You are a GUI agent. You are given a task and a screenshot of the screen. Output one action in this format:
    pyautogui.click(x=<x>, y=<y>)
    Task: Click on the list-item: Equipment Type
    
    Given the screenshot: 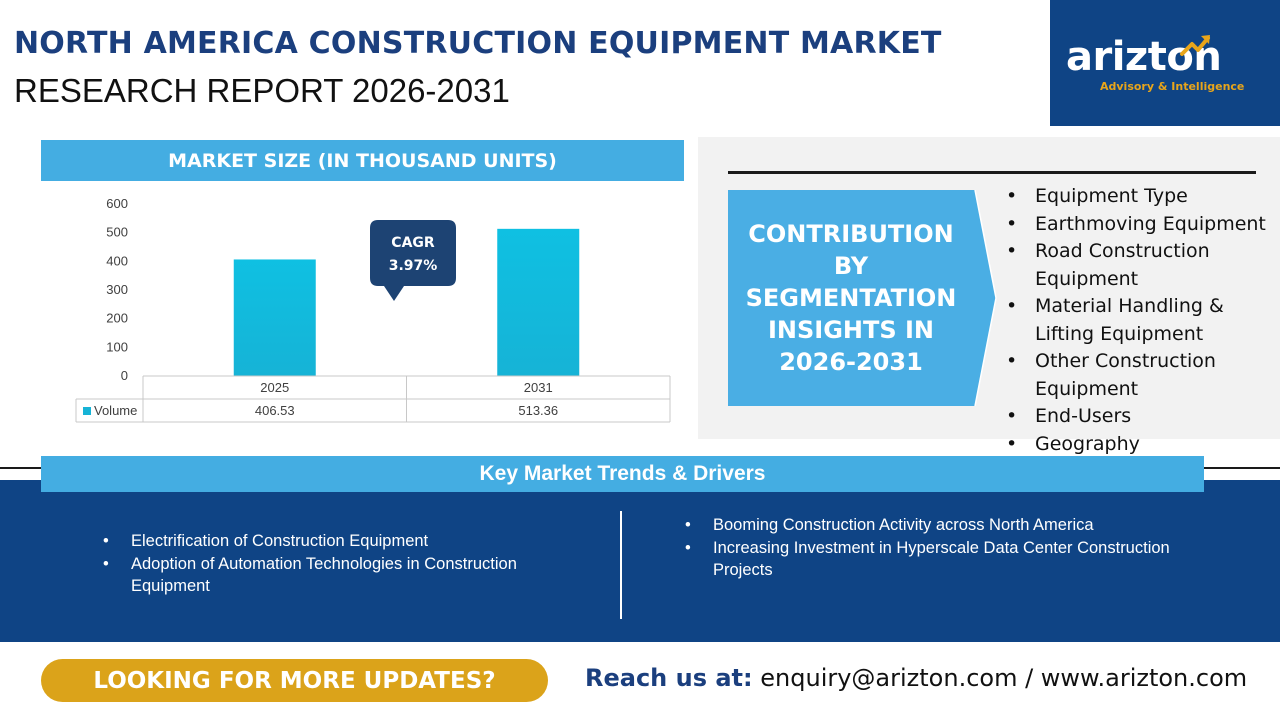 What is the action you would take?
    pyautogui.click(x=1142, y=197)
    